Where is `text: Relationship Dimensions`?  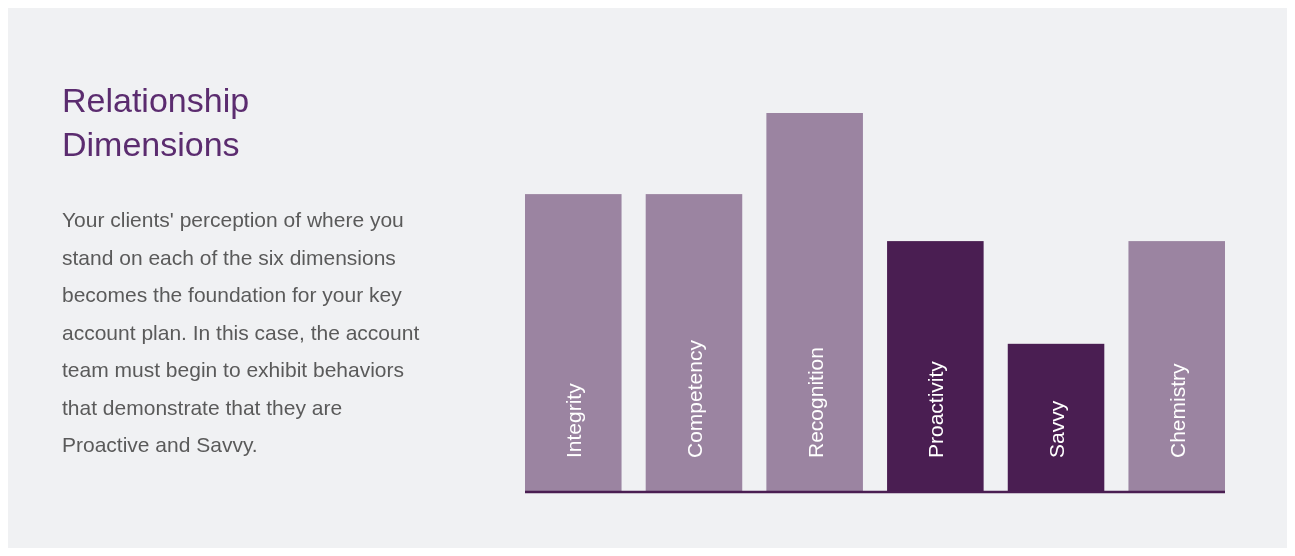
text: Relationship Dimensions is located at coordinates (156, 122).